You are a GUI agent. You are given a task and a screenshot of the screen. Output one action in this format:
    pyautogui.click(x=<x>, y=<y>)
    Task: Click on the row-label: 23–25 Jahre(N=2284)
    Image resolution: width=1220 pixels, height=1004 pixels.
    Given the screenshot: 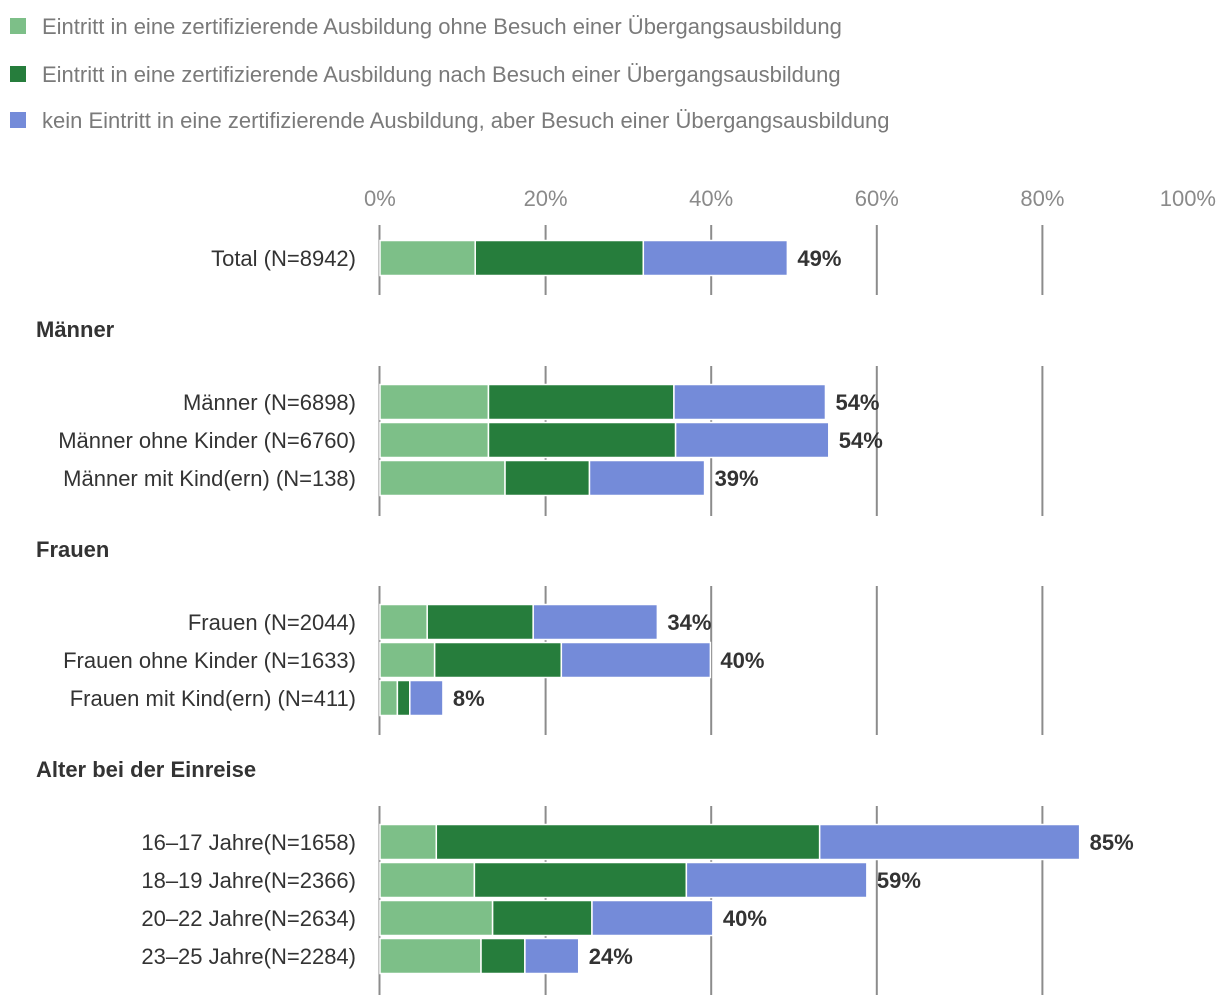 What is the action you would take?
    pyautogui.click(x=248, y=956)
    